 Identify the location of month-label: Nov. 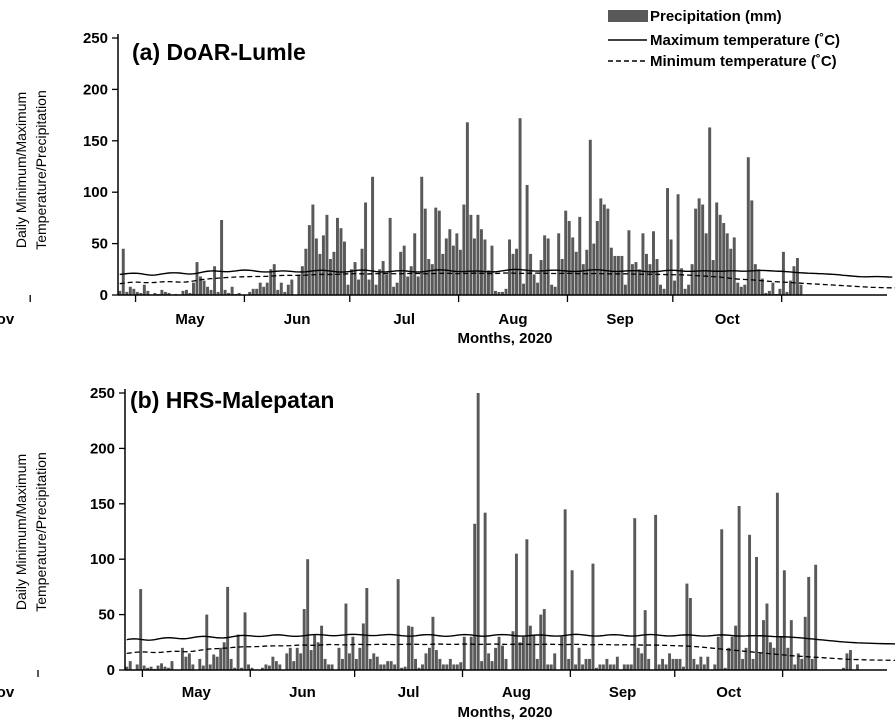
(7, 319).